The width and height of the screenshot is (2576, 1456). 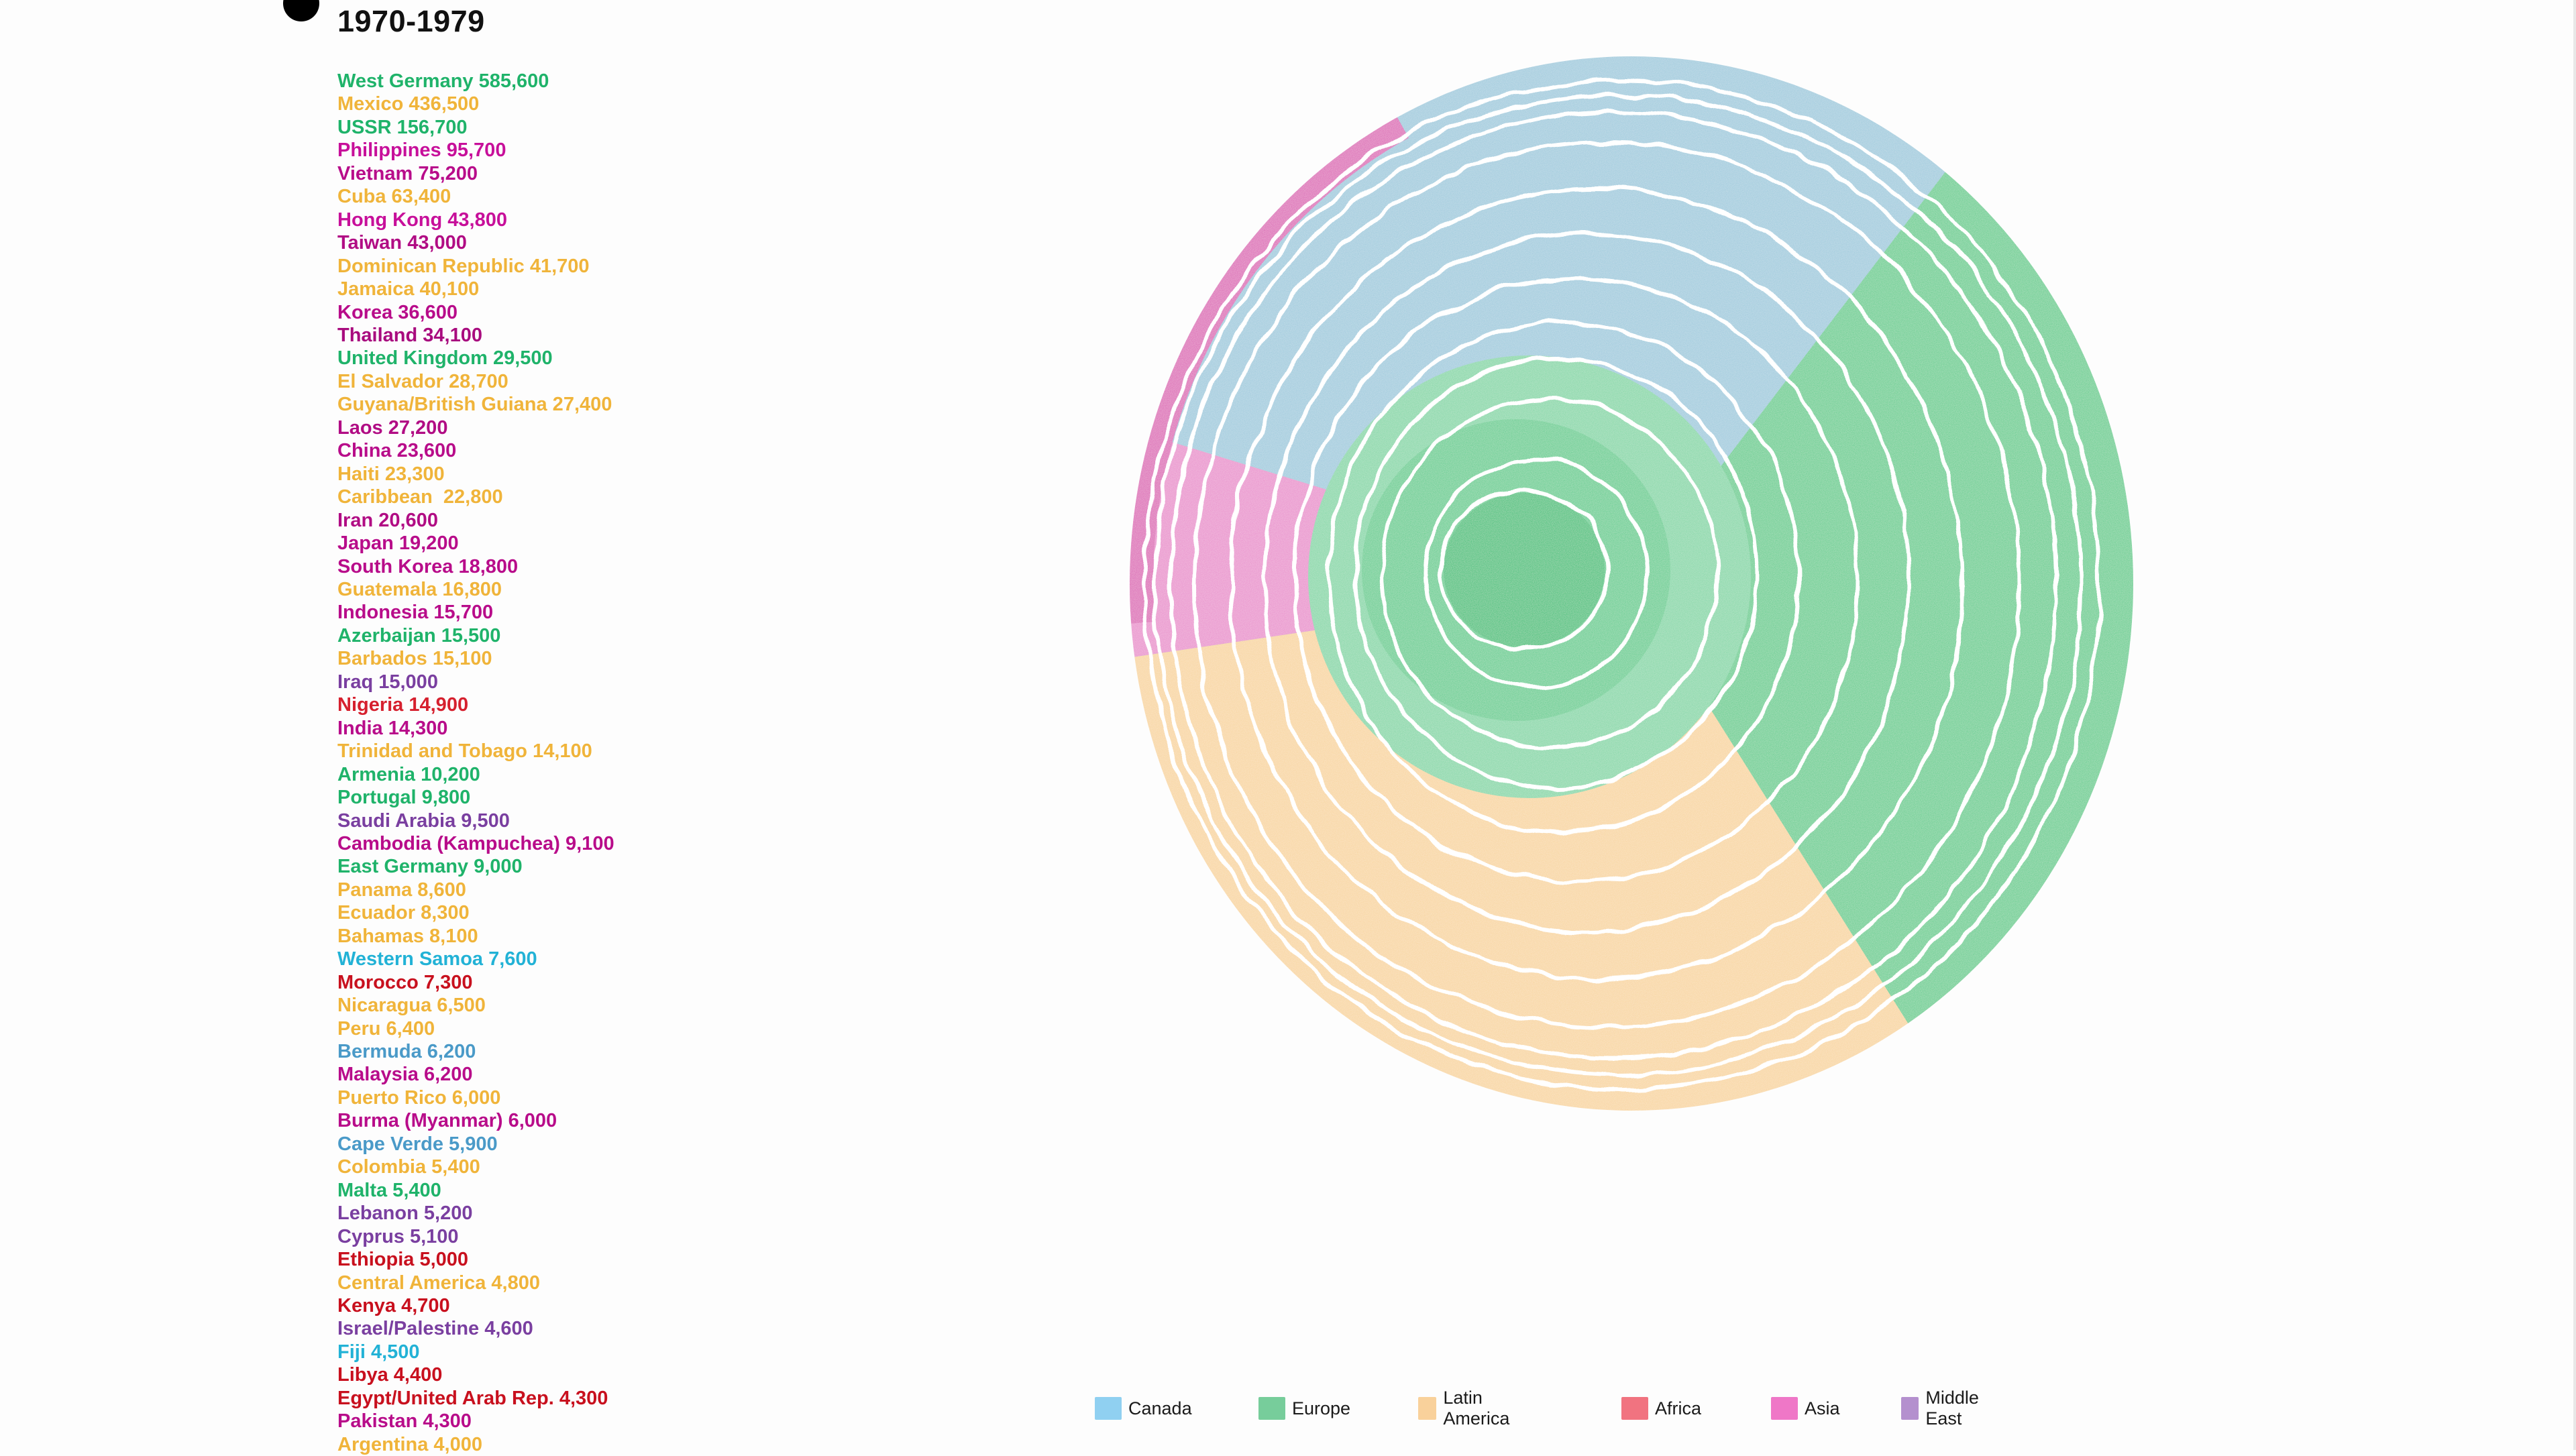 What do you see at coordinates (378, 1352) in the screenshot?
I see `country-list-item: Fiji 4,500` at bounding box center [378, 1352].